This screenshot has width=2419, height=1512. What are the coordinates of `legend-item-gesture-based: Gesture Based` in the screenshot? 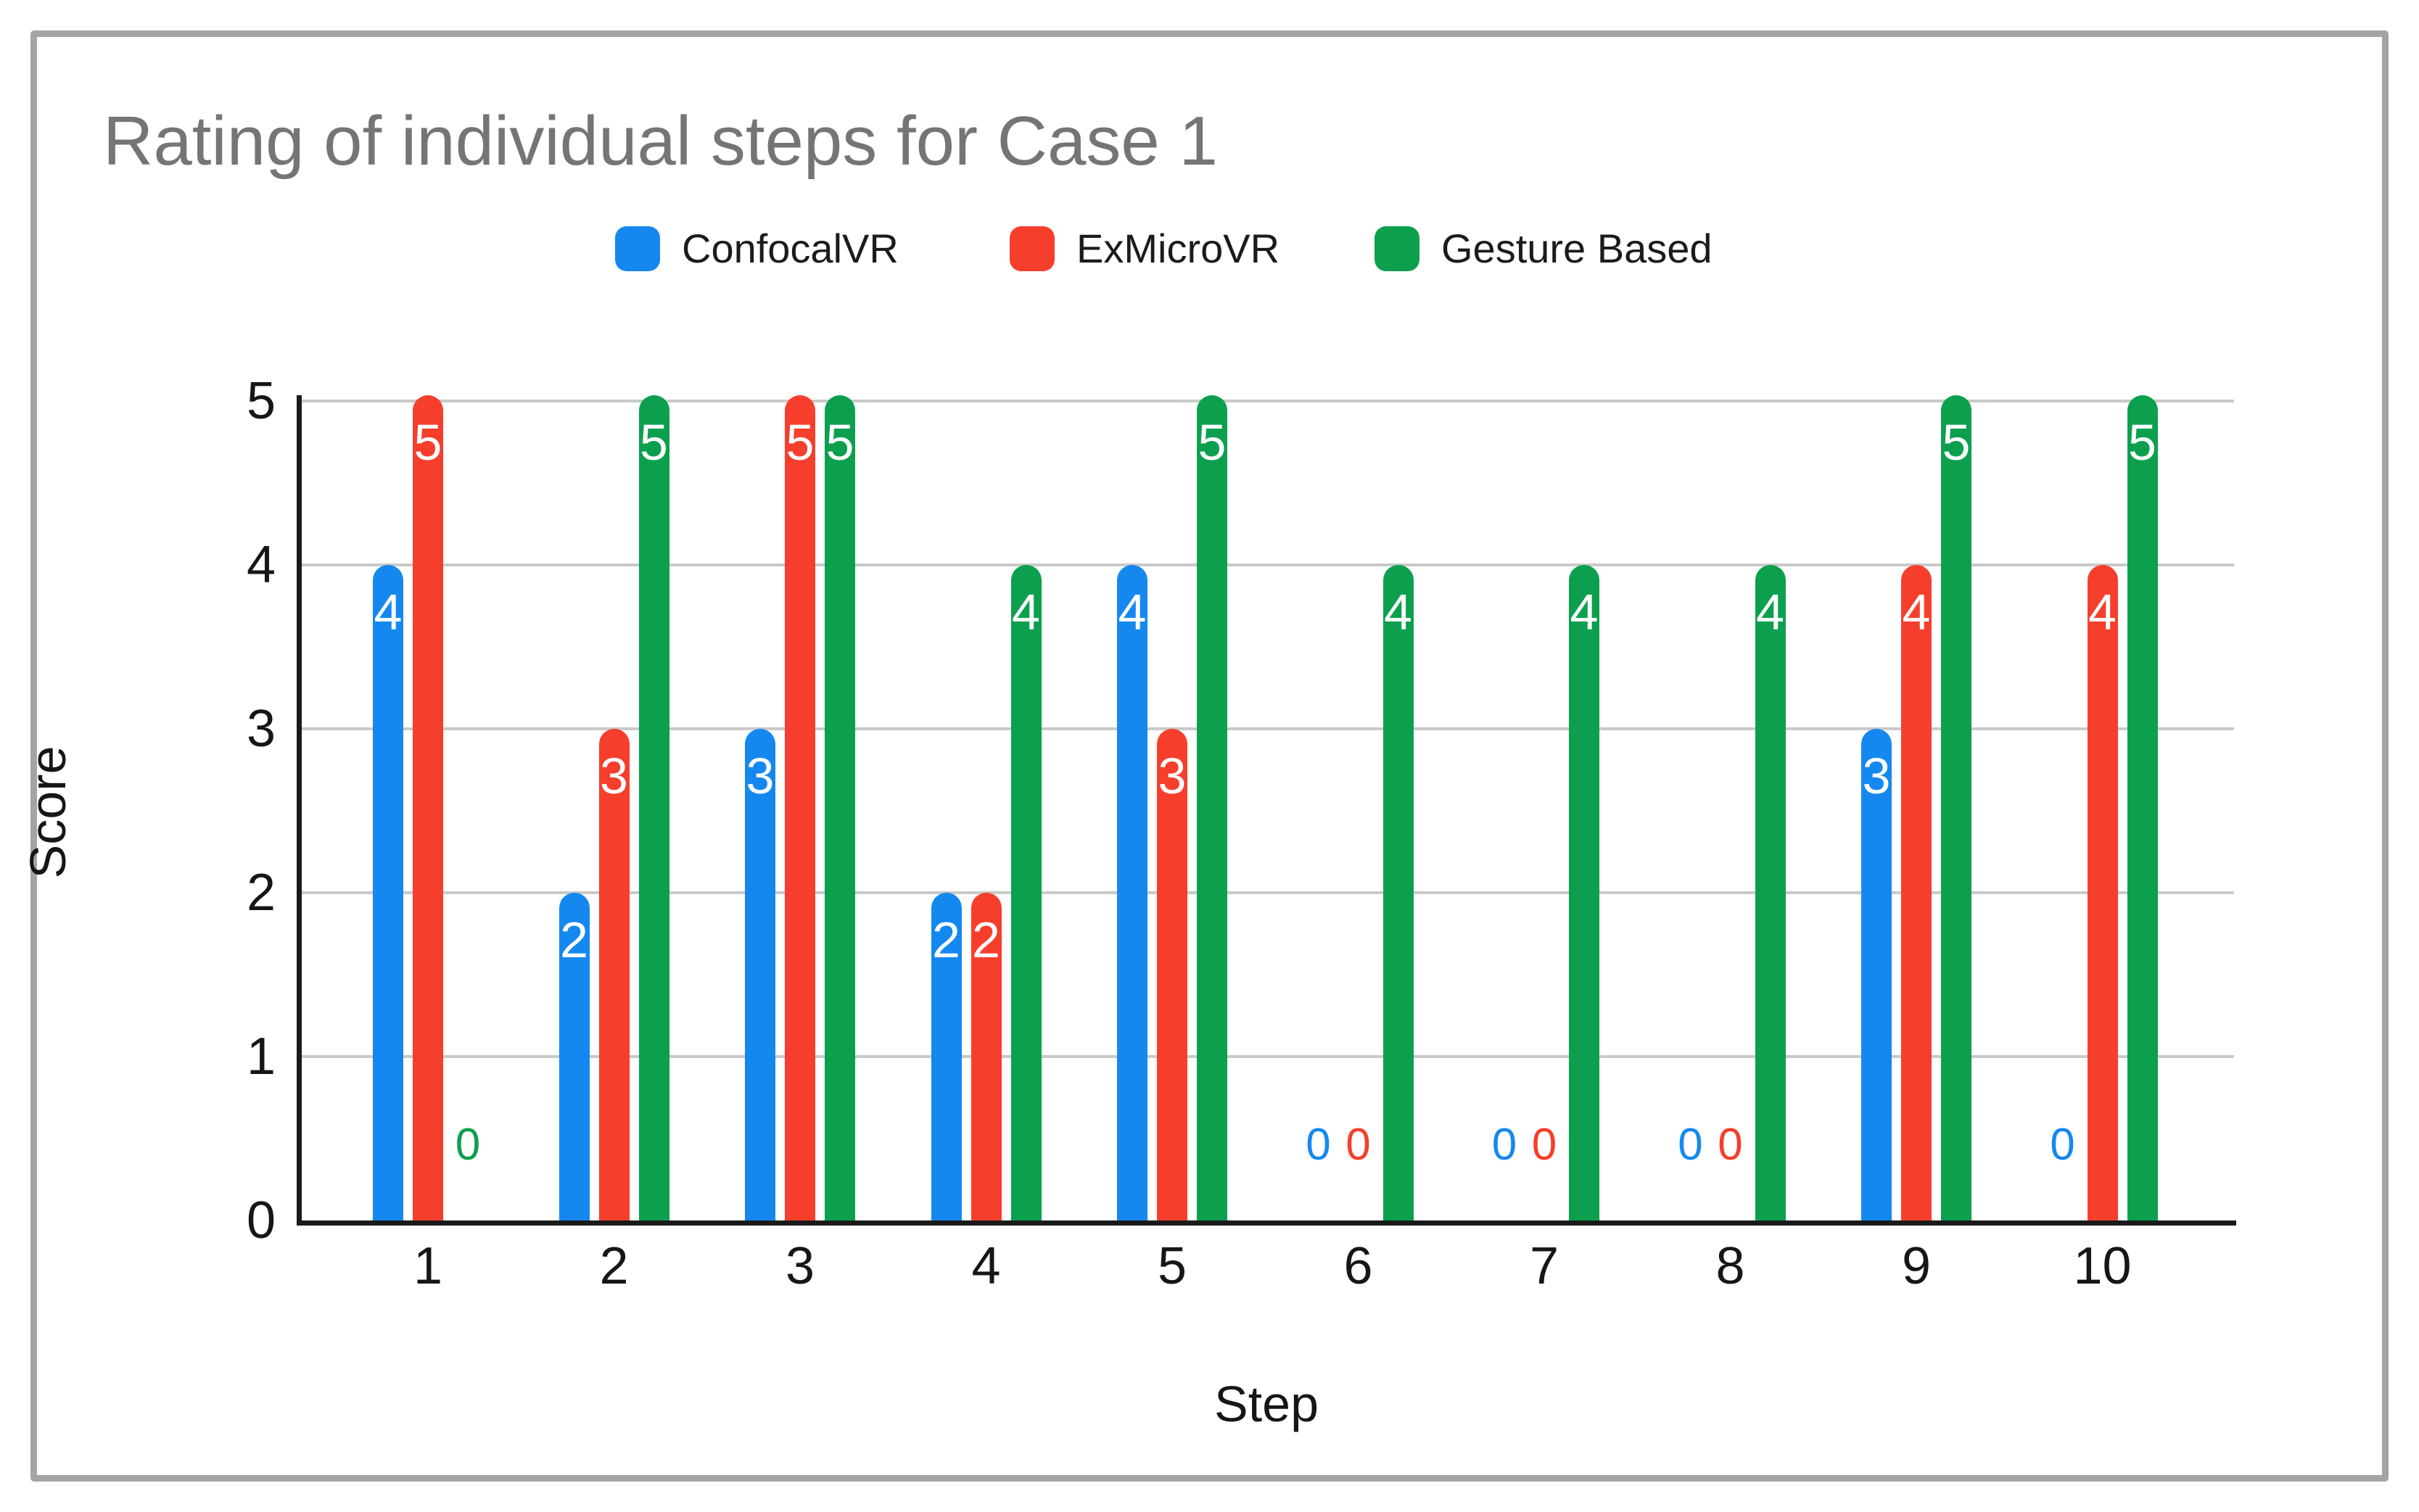 It's located at (1544, 248).